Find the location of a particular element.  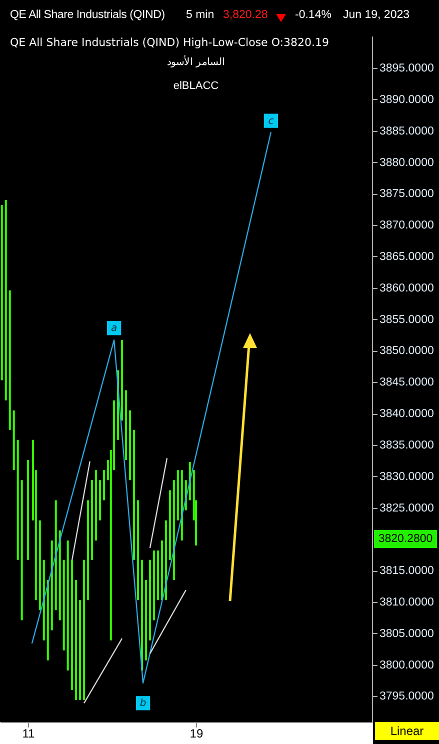

y-tick-label: 3875.0000 is located at coordinates (407, 194).